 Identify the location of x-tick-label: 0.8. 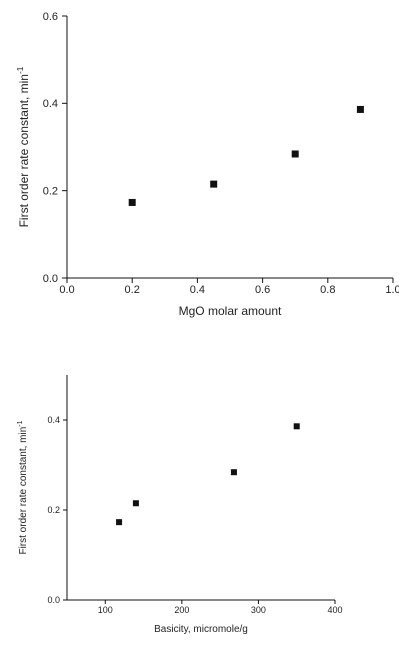
(327, 290).